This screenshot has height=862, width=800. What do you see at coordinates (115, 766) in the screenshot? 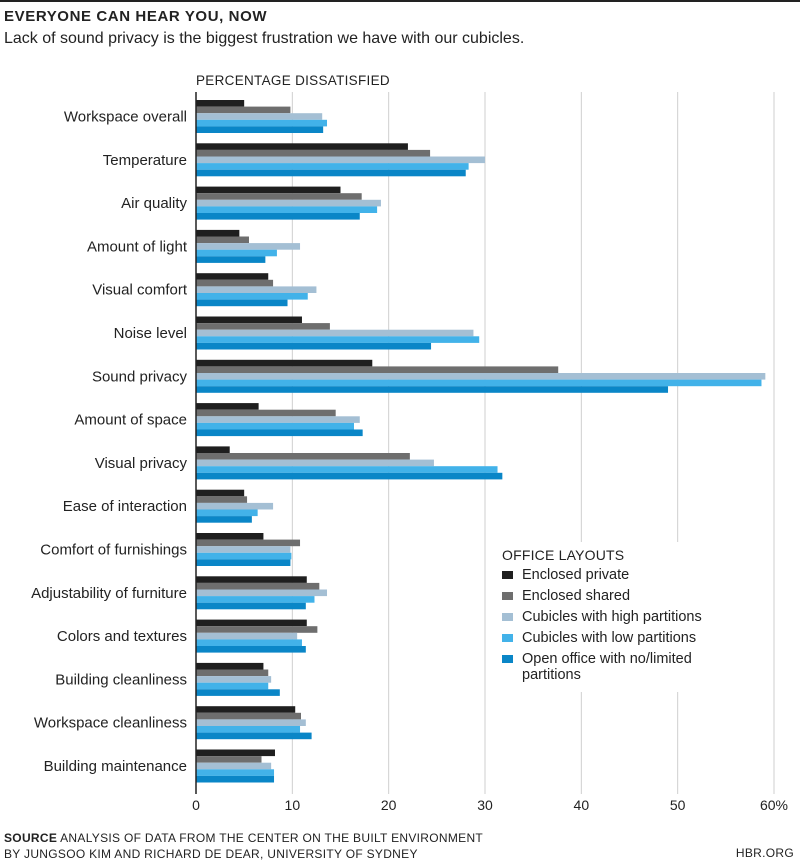
I see `category-label: Building maintenance` at bounding box center [115, 766].